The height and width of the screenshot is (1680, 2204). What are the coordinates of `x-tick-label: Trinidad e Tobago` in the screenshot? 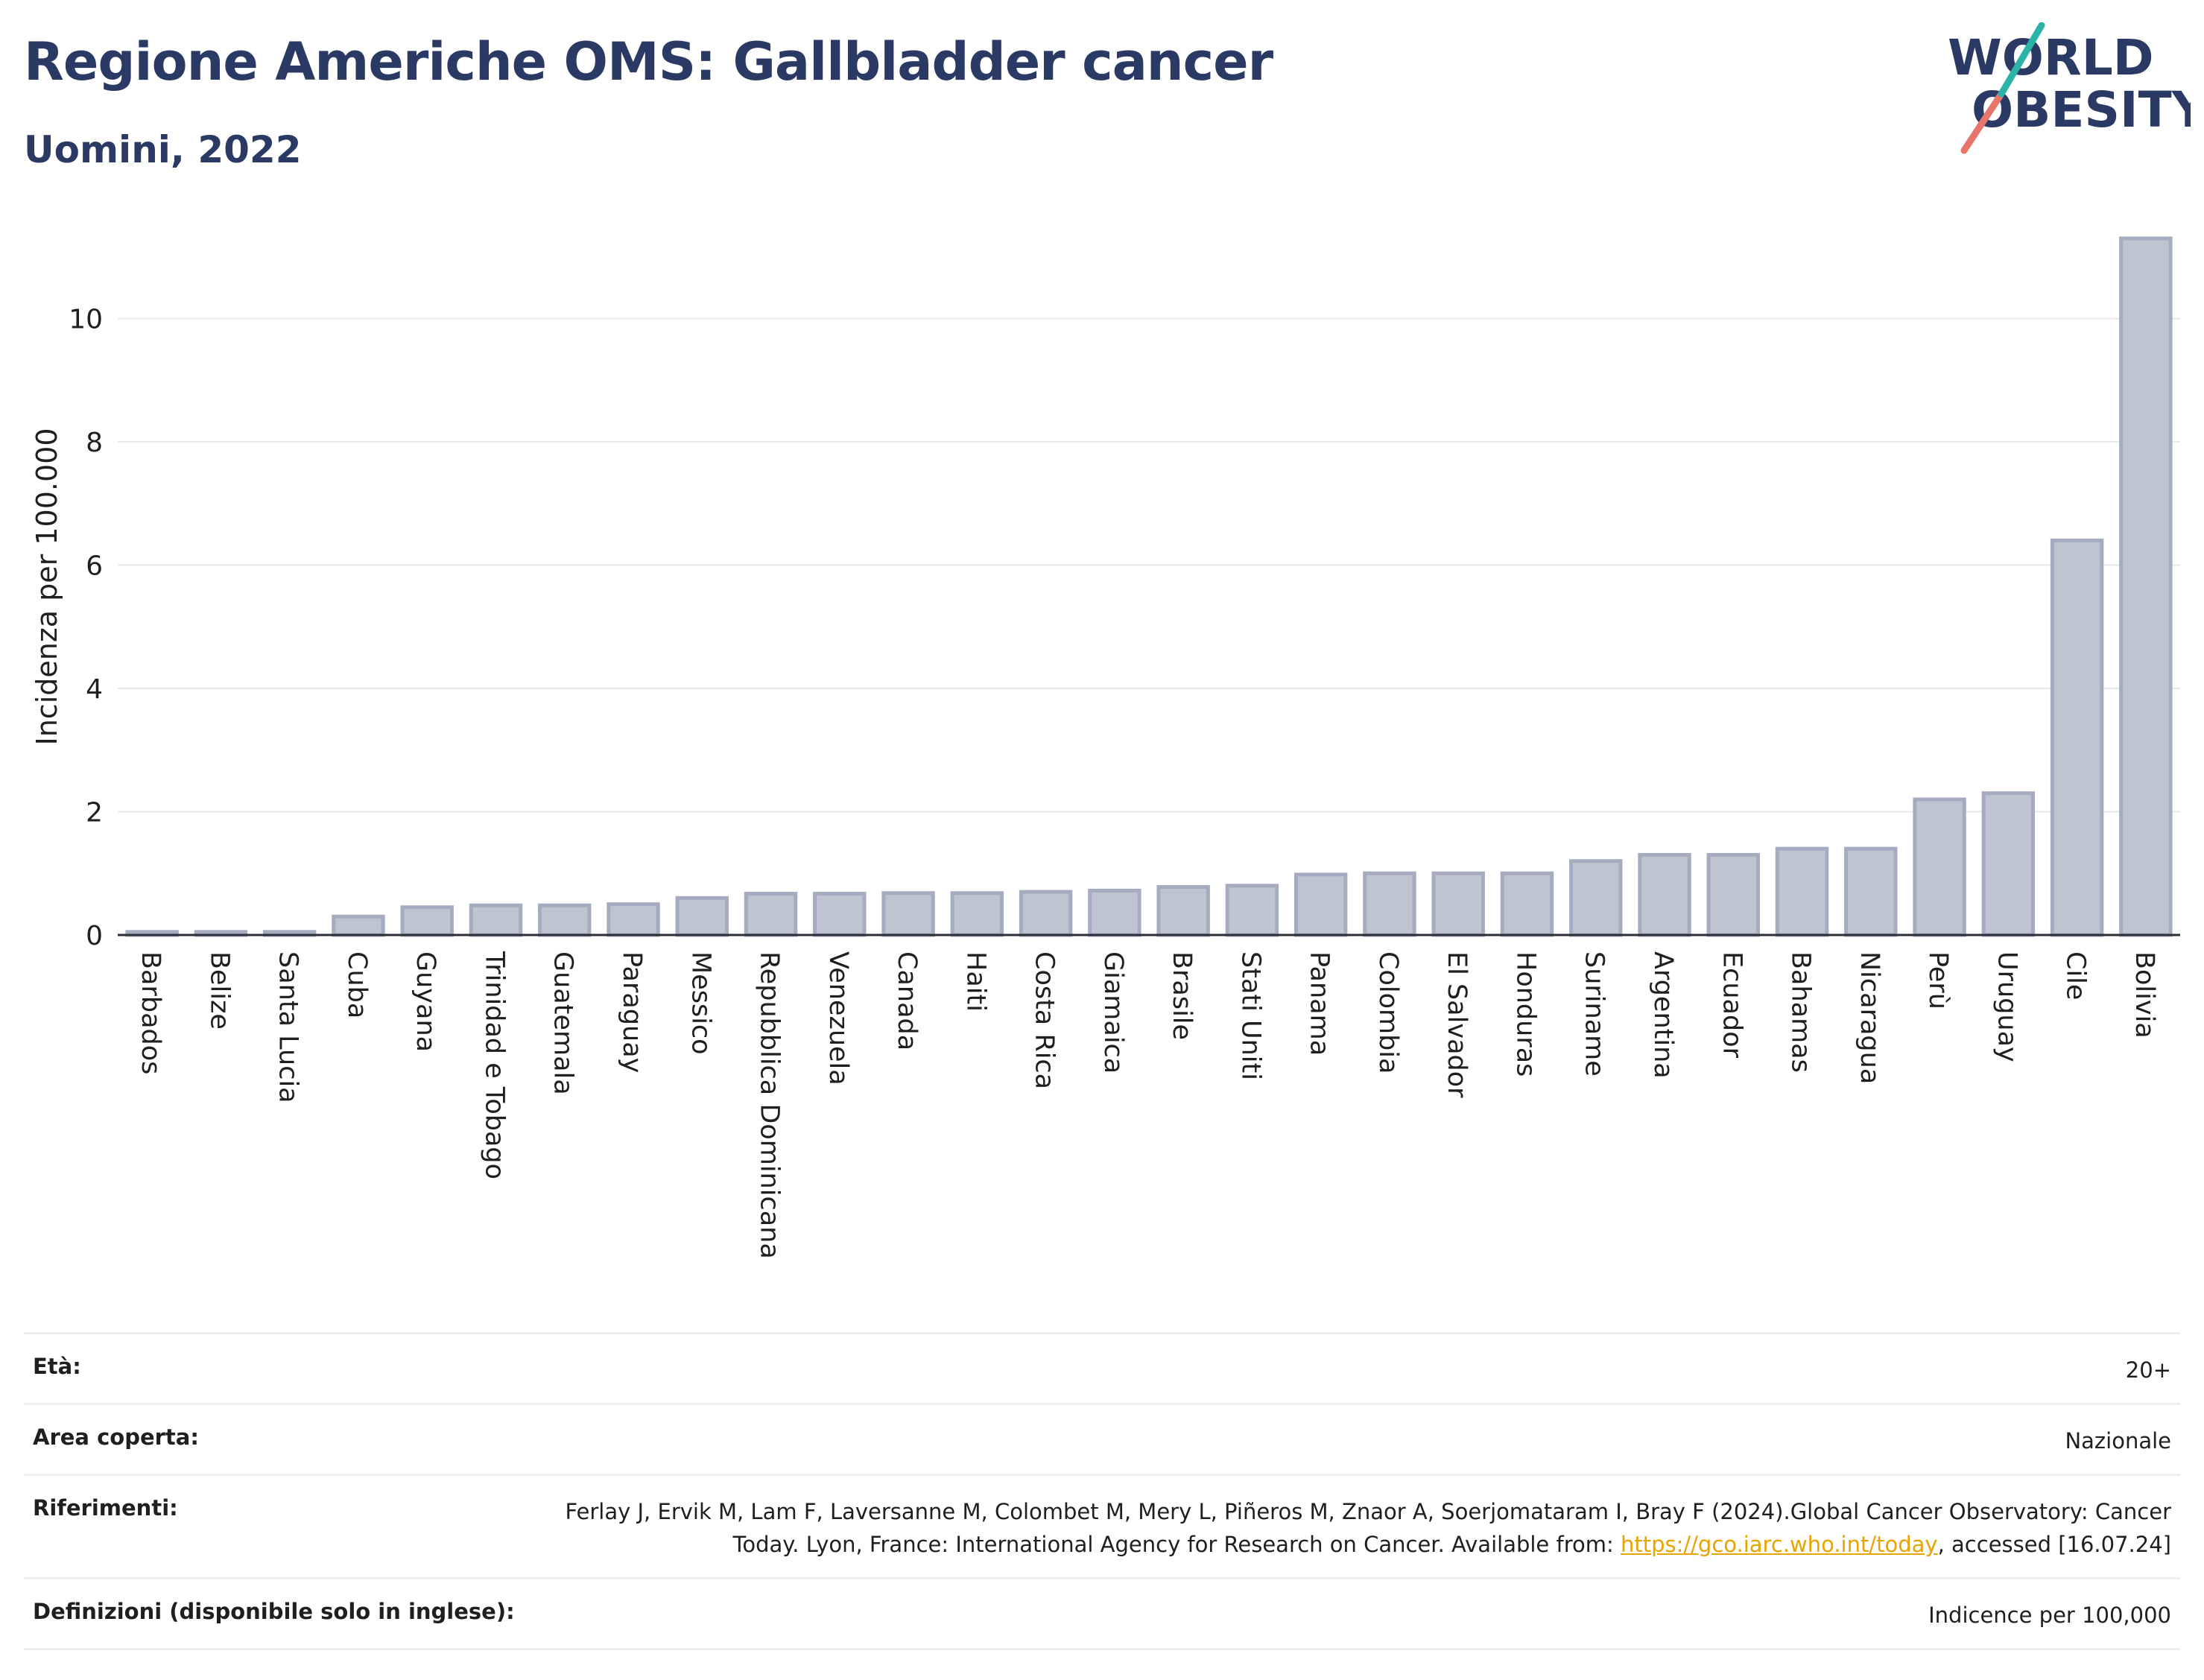 It's located at (494, 1065).